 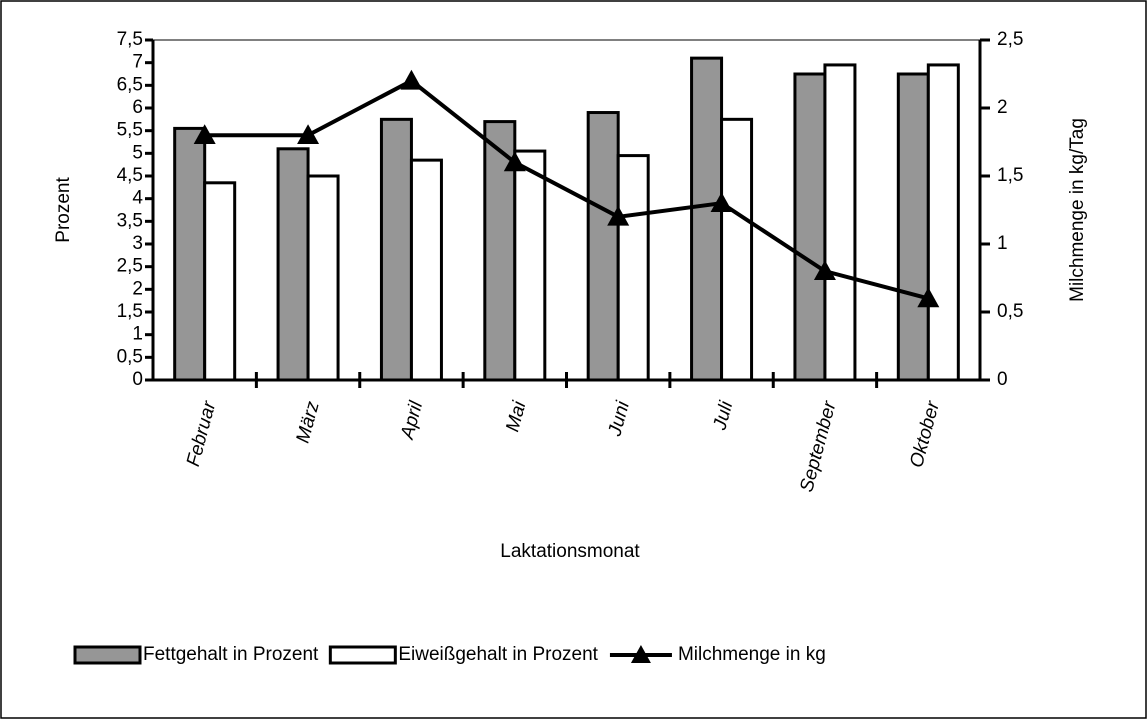 What do you see at coordinates (130, 311) in the screenshot?
I see `y-tick-label: 1,5` at bounding box center [130, 311].